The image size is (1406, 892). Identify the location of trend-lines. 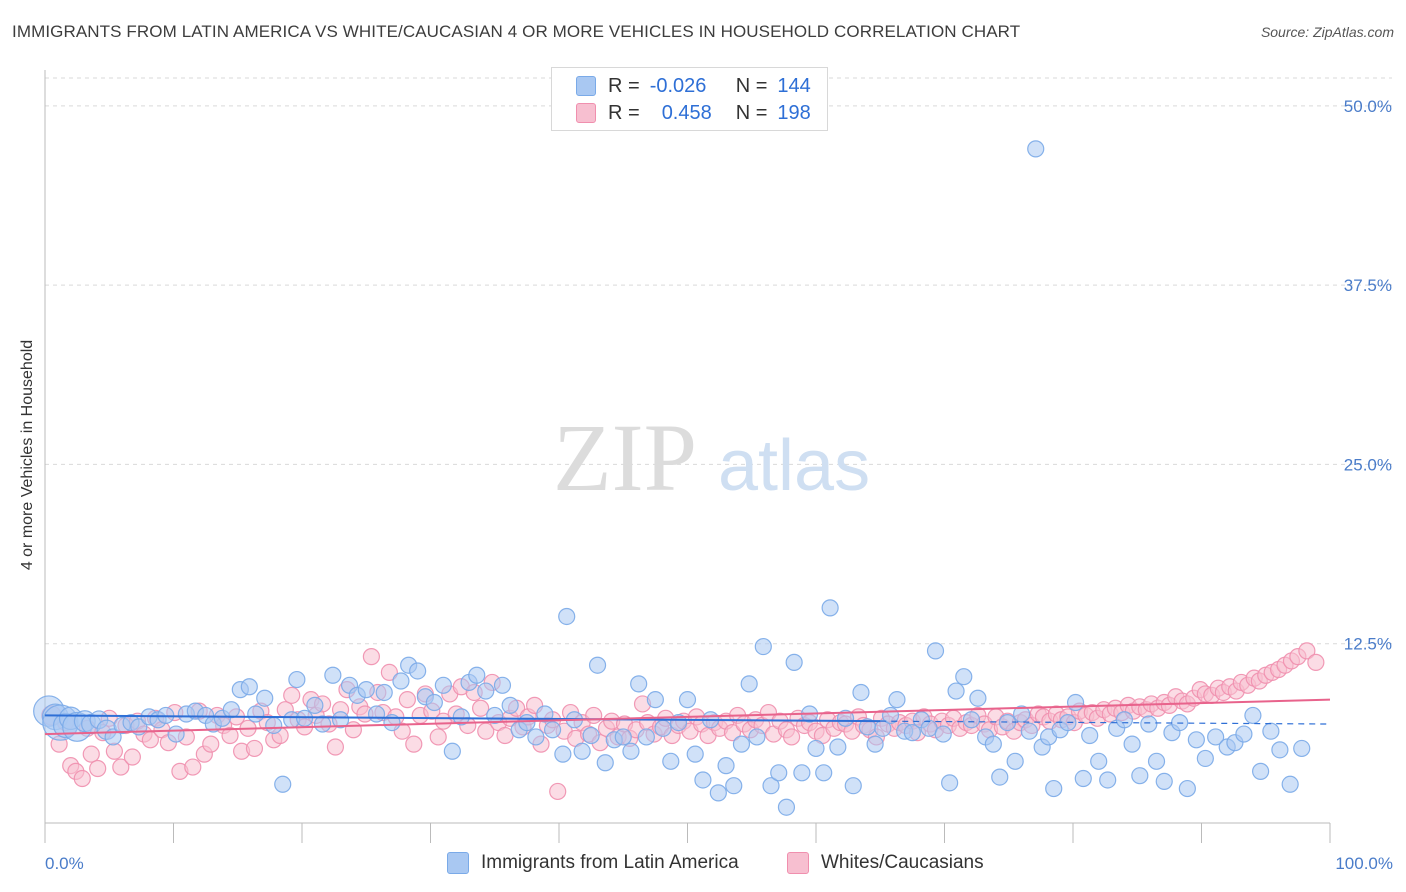
(687, 717).